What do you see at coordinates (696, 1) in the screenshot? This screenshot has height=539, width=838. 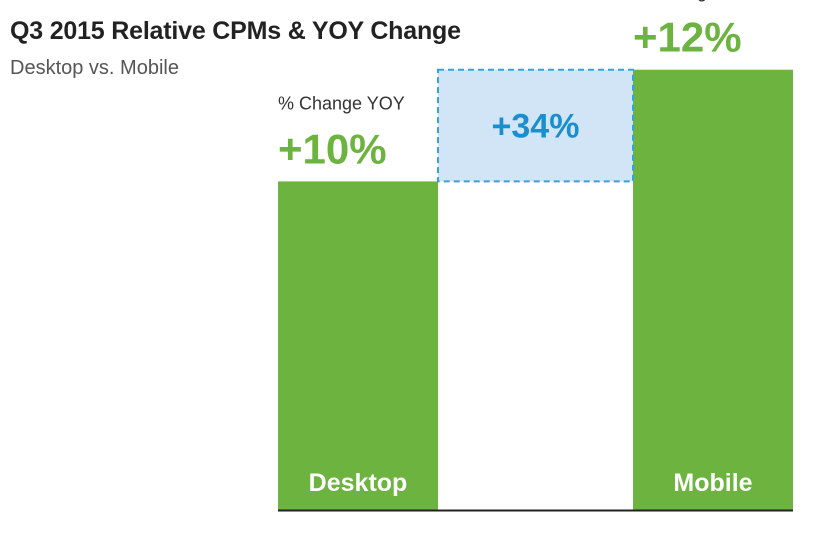 I see `yoy-caption-mobile: % Change YOY` at bounding box center [696, 1].